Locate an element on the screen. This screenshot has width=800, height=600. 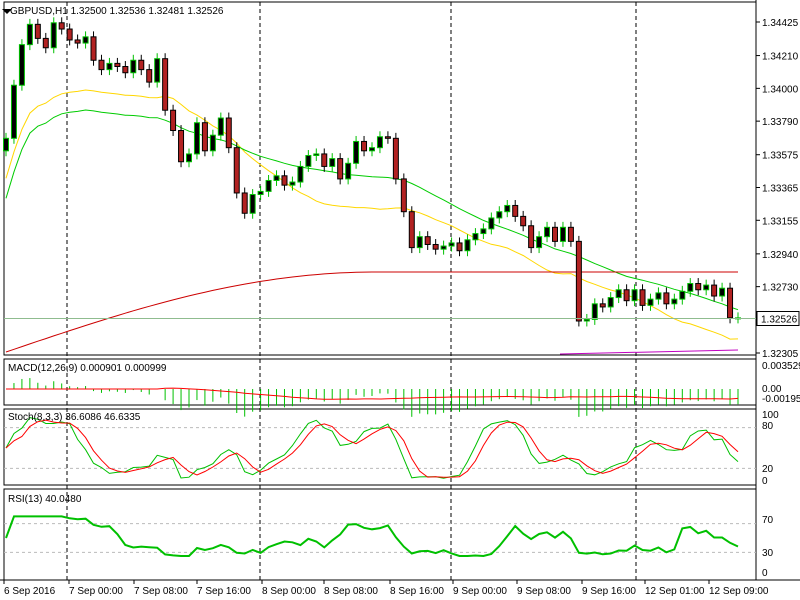
price-tick-label: 1.33575 is located at coordinates (780, 156).